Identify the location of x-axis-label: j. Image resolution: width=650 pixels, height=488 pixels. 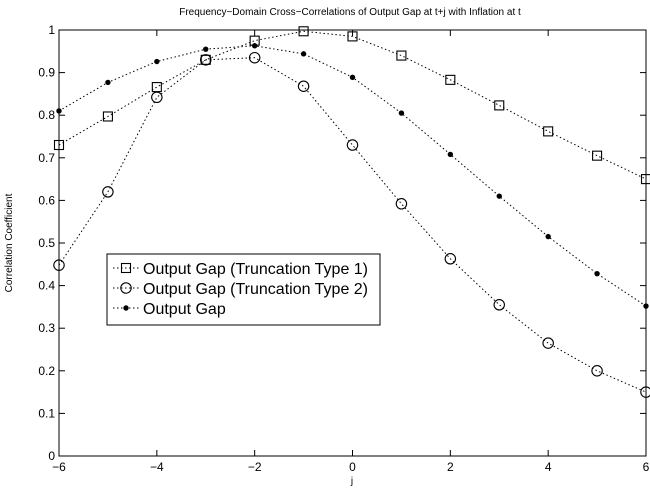
(351, 481).